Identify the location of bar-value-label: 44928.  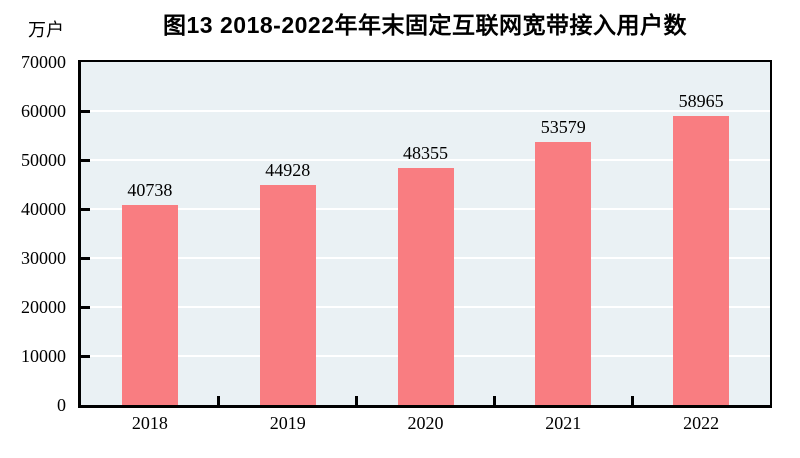
(288, 169).